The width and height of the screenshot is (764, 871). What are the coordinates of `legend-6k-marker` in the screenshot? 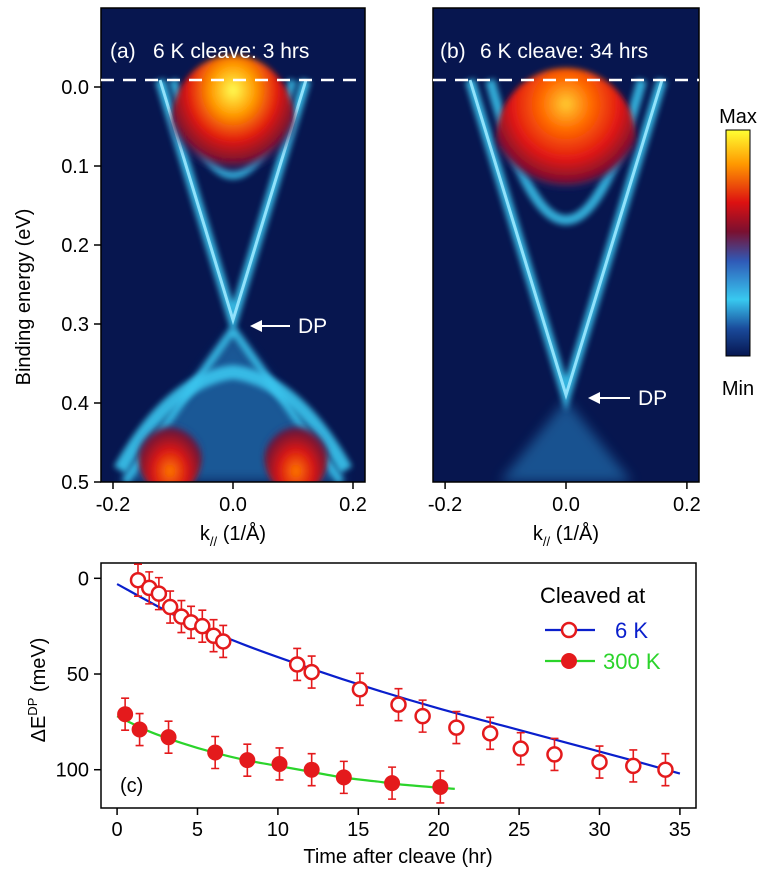 It's located at (569, 630).